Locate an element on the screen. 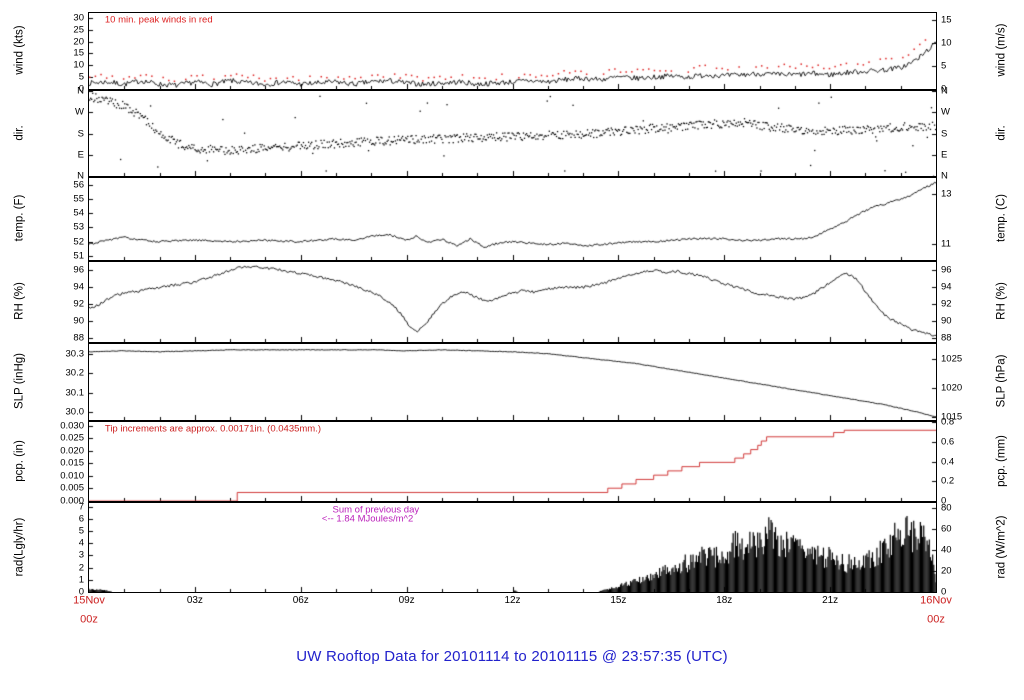  x-tick-12z: 12z is located at coordinates (512, 600).